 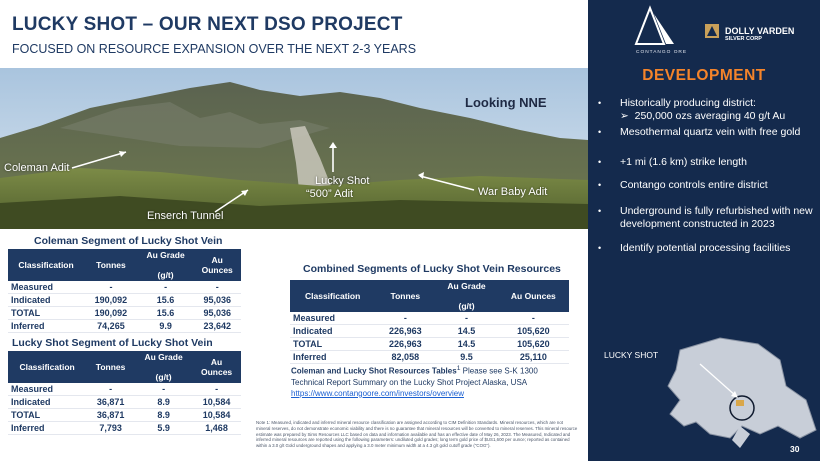 What do you see at coordinates (743, 39) in the screenshot?
I see `dolly-varden-sub: SILVER CORP` at bounding box center [743, 39].